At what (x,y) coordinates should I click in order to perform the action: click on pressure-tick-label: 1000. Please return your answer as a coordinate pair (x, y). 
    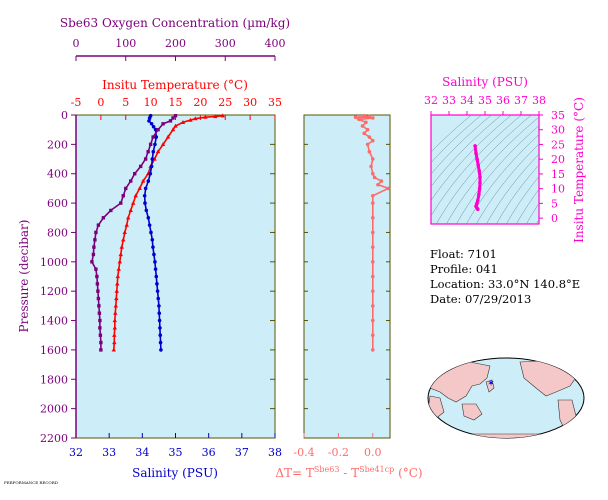
    Looking at the image, I should click on (54, 262).